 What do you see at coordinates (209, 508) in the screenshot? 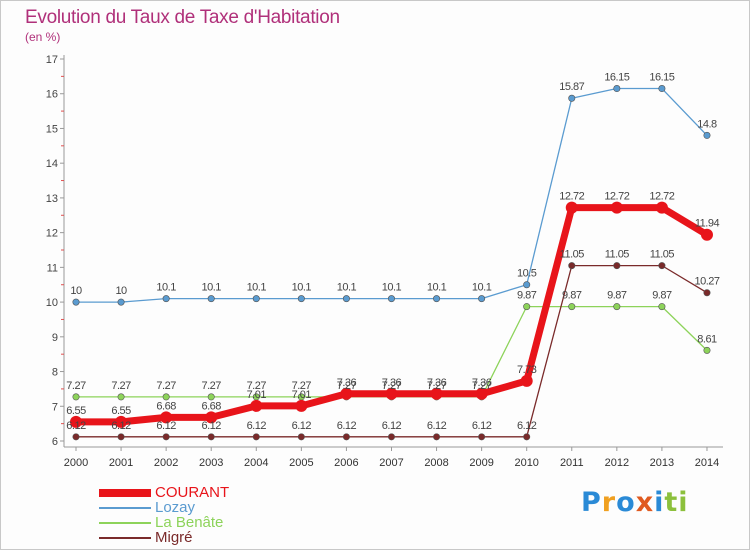
I see `legend-item: Lozay` at bounding box center [209, 508].